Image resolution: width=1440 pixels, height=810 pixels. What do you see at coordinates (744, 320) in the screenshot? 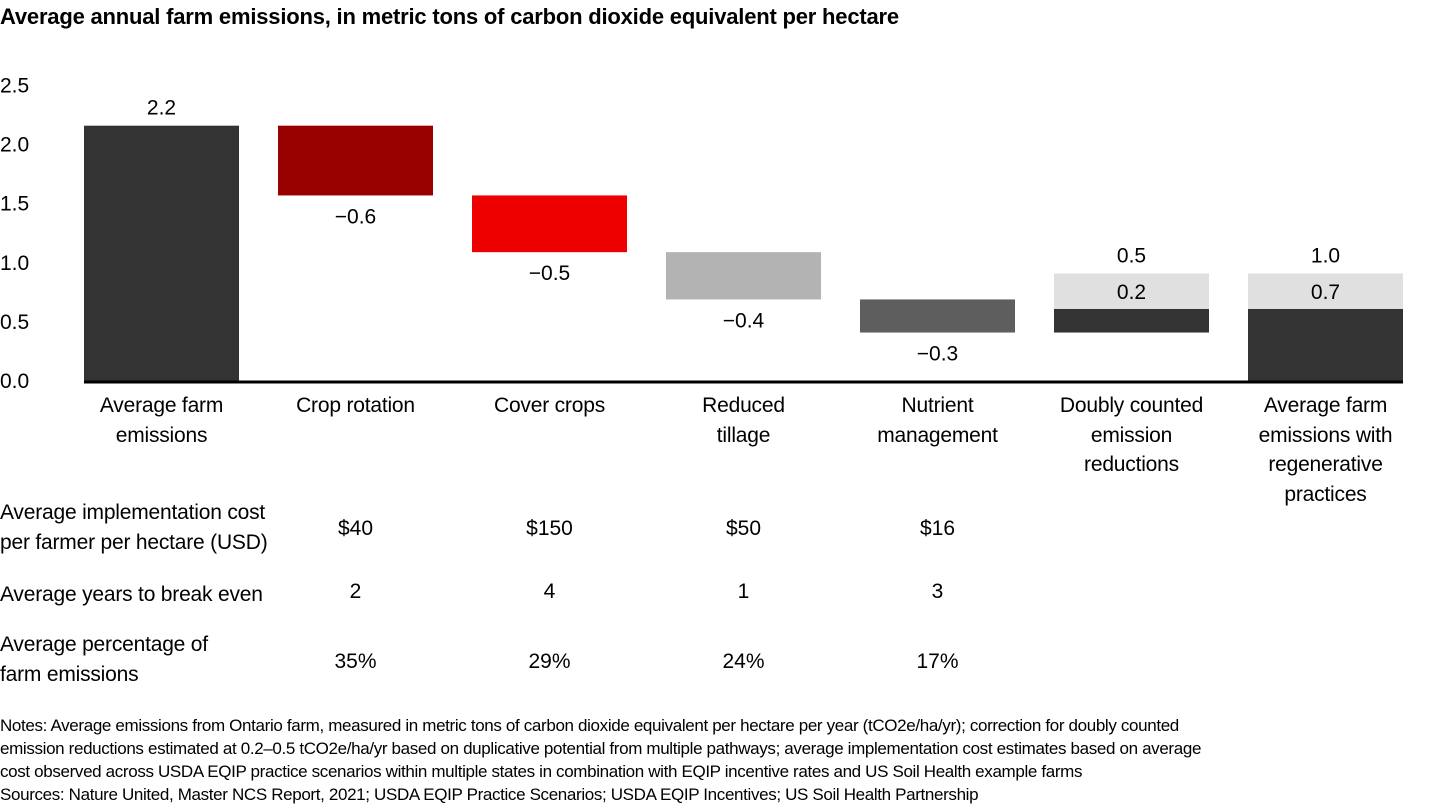
I see `data-label: −0.4` at bounding box center [744, 320].